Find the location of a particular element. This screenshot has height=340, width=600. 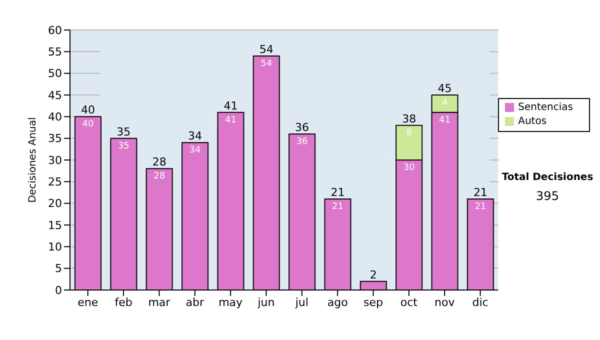

total-label: 38 is located at coordinates (409, 119).